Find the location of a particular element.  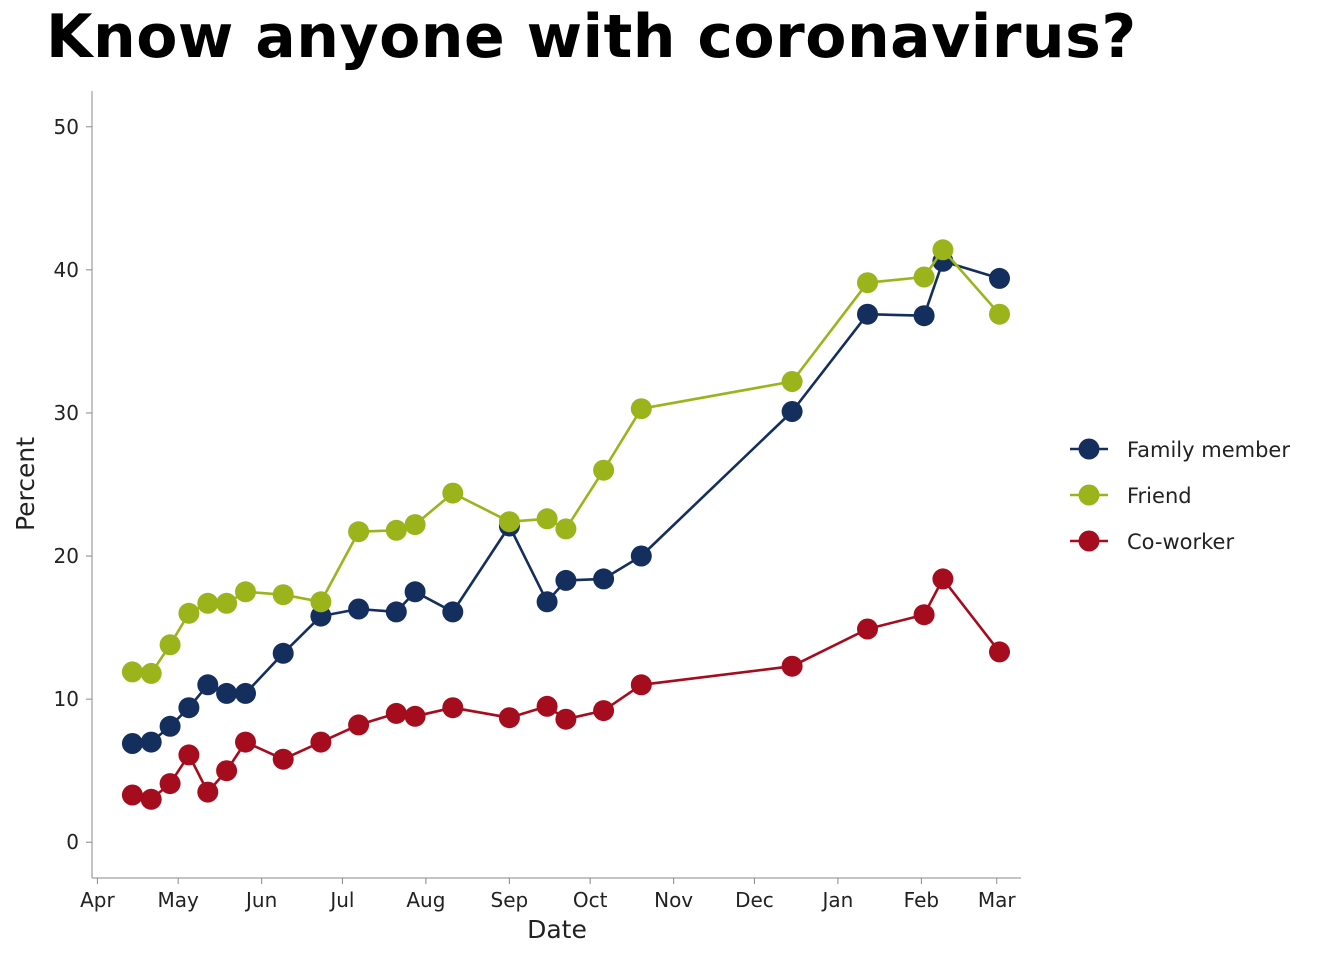

legend-item-friend: Friend is located at coordinates (1131, 496).